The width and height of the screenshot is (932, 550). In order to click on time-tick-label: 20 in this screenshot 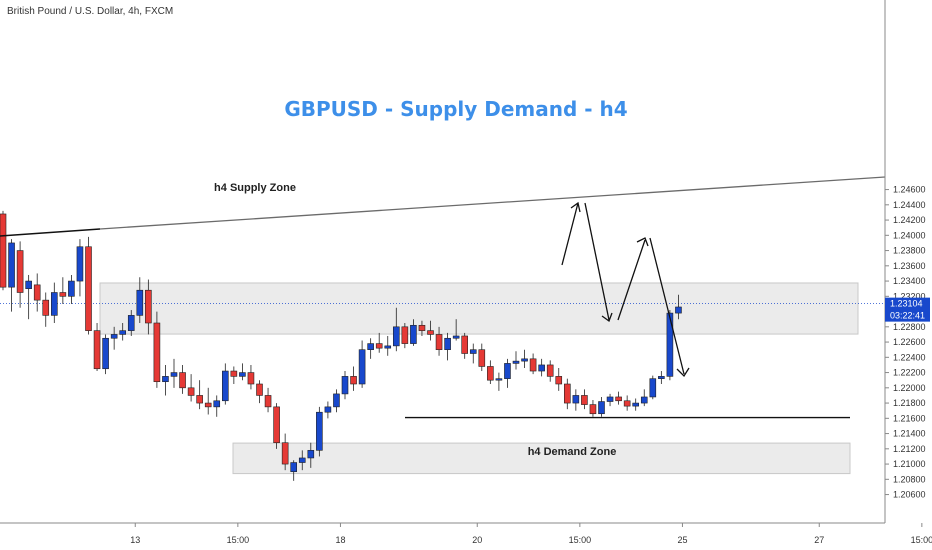, I will do `click(477, 540)`.